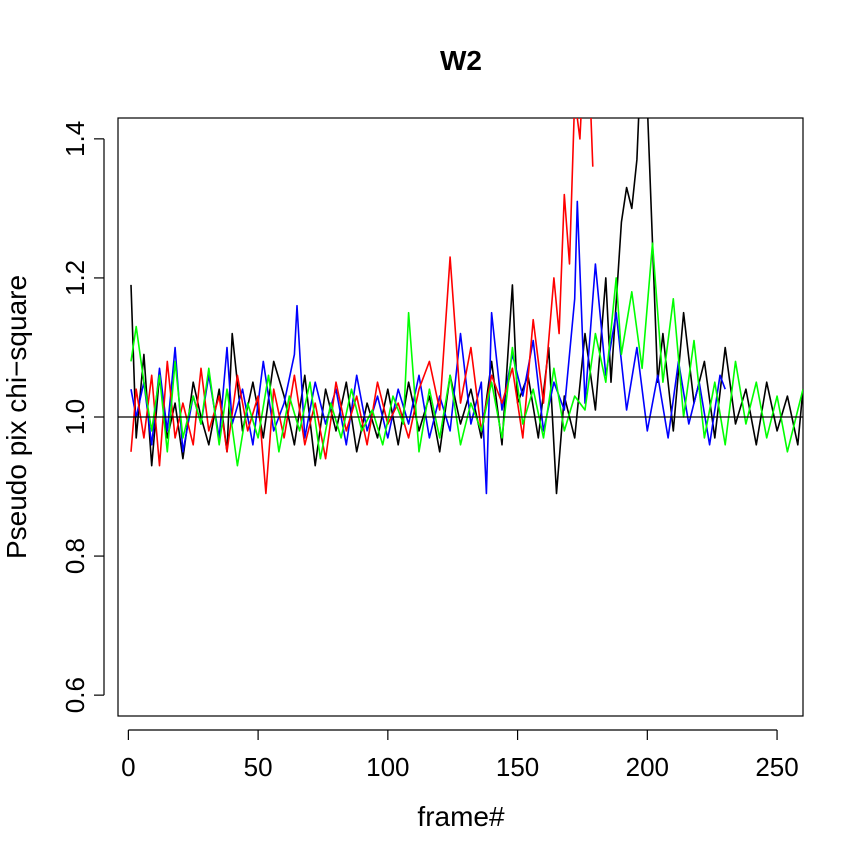 The width and height of the screenshot is (864, 864). What do you see at coordinates (517, 767) in the screenshot?
I see `x-tick-label: 150` at bounding box center [517, 767].